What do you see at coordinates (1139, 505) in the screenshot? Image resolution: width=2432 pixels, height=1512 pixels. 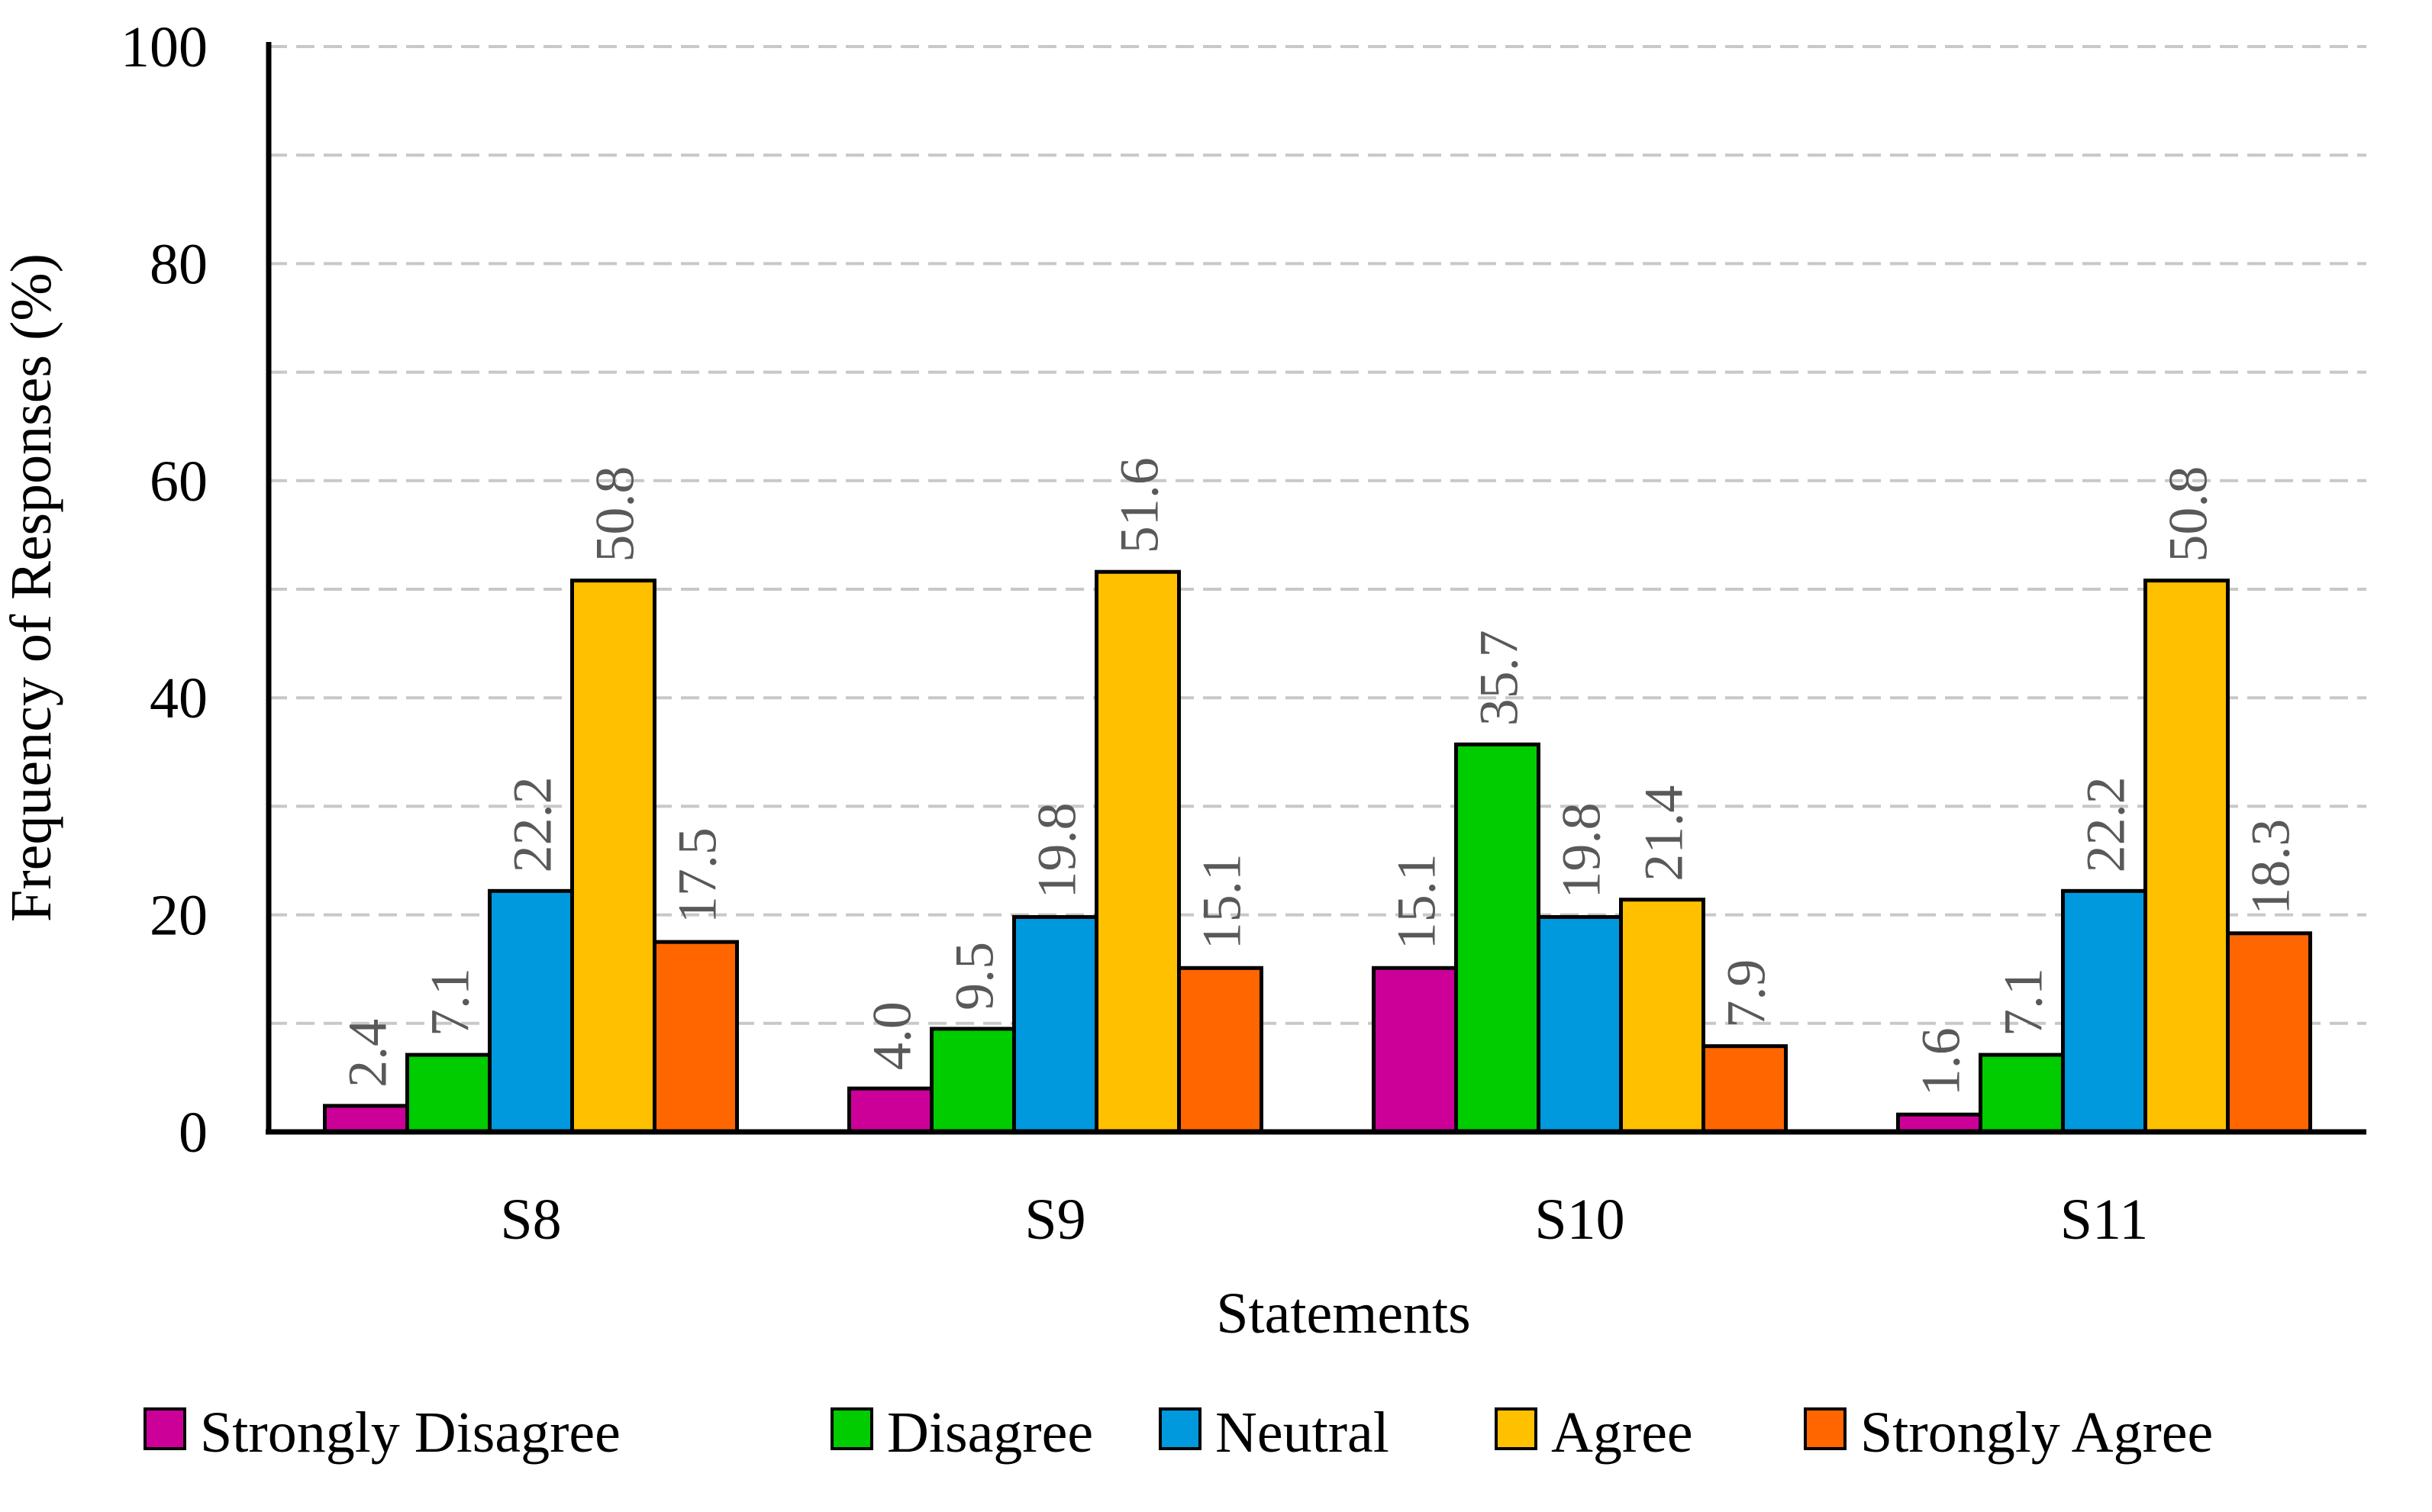 I see `data-label: 51.6` at bounding box center [1139, 505].